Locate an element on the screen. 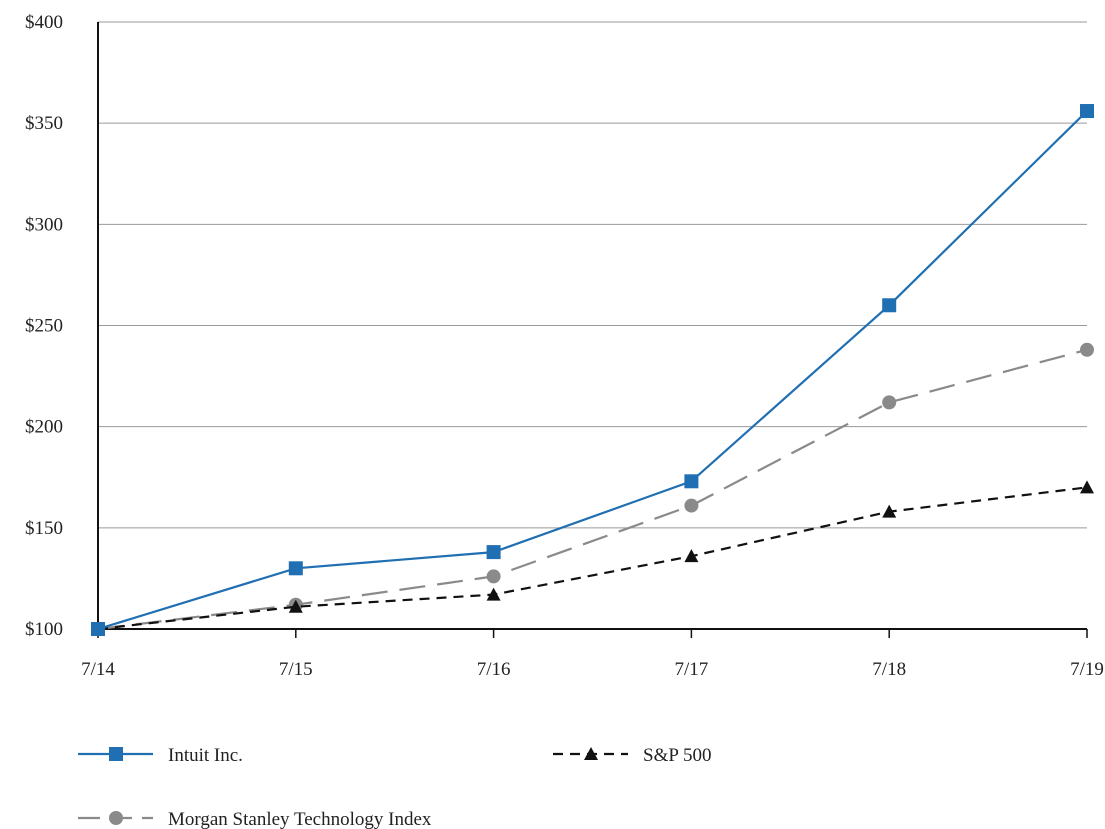 Image resolution: width=1105 pixels, height=829 pixels. x-tick-label: 7/16 is located at coordinates (494, 669).